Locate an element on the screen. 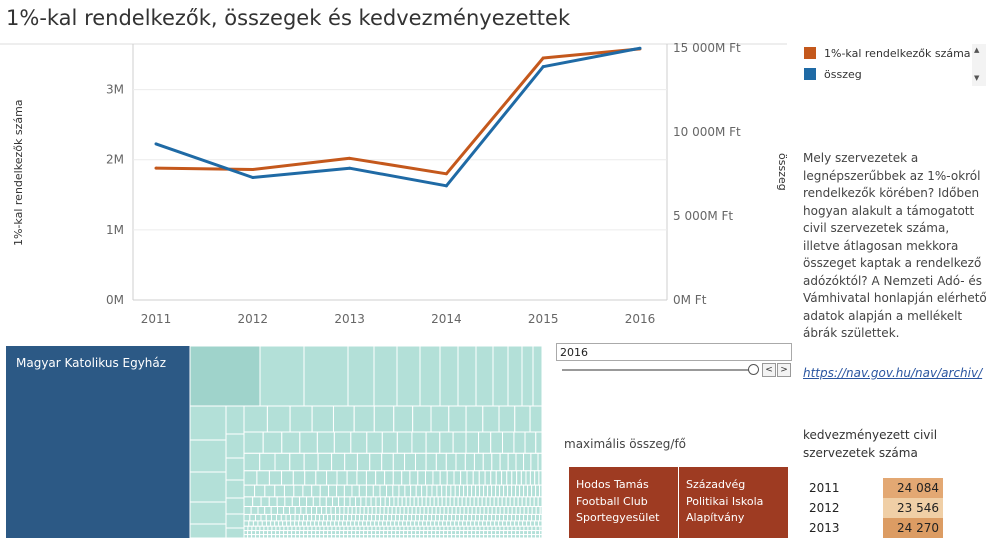 The width and height of the screenshot is (993, 538). prev-year-button: < is located at coordinates (769, 370).